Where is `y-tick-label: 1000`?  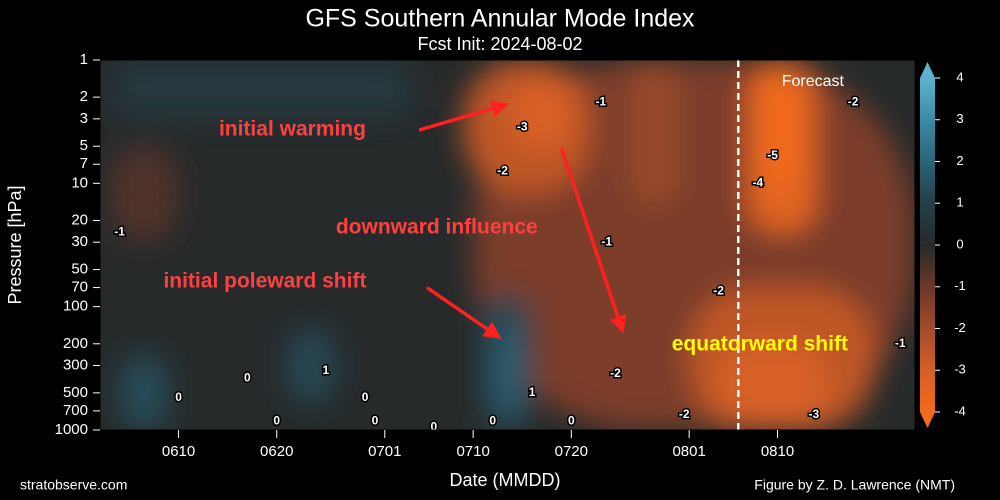
y-tick-label: 1000 is located at coordinates (71, 429).